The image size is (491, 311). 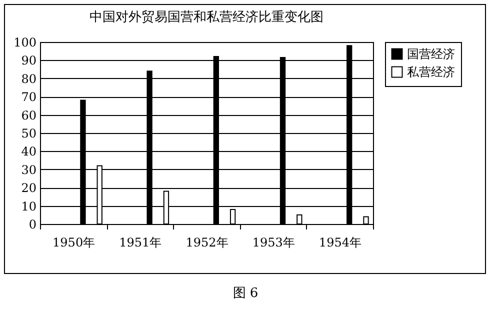 I want to click on x-tick-label: 1953年, so click(x=273, y=243).